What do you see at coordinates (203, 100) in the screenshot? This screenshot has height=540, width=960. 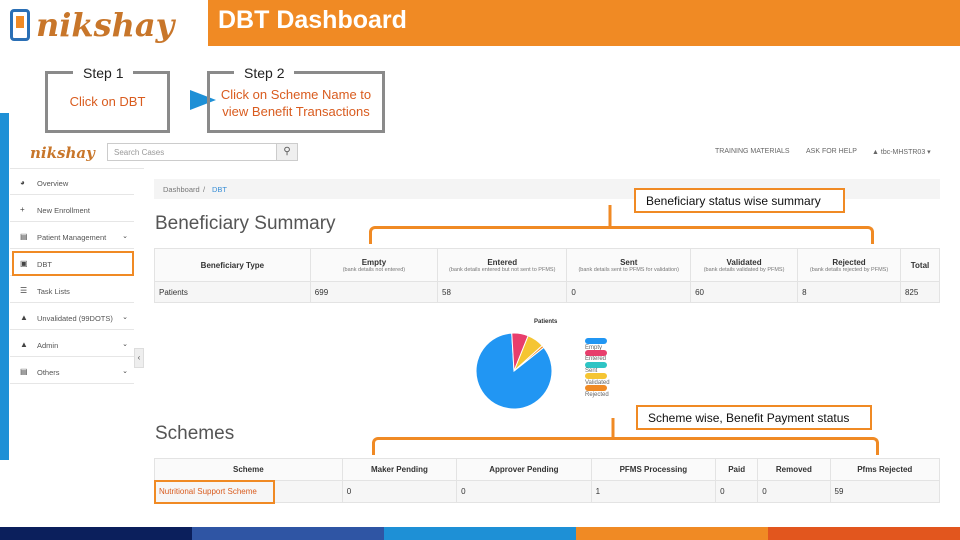 I see `arrow-right-icon` at bounding box center [203, 100].